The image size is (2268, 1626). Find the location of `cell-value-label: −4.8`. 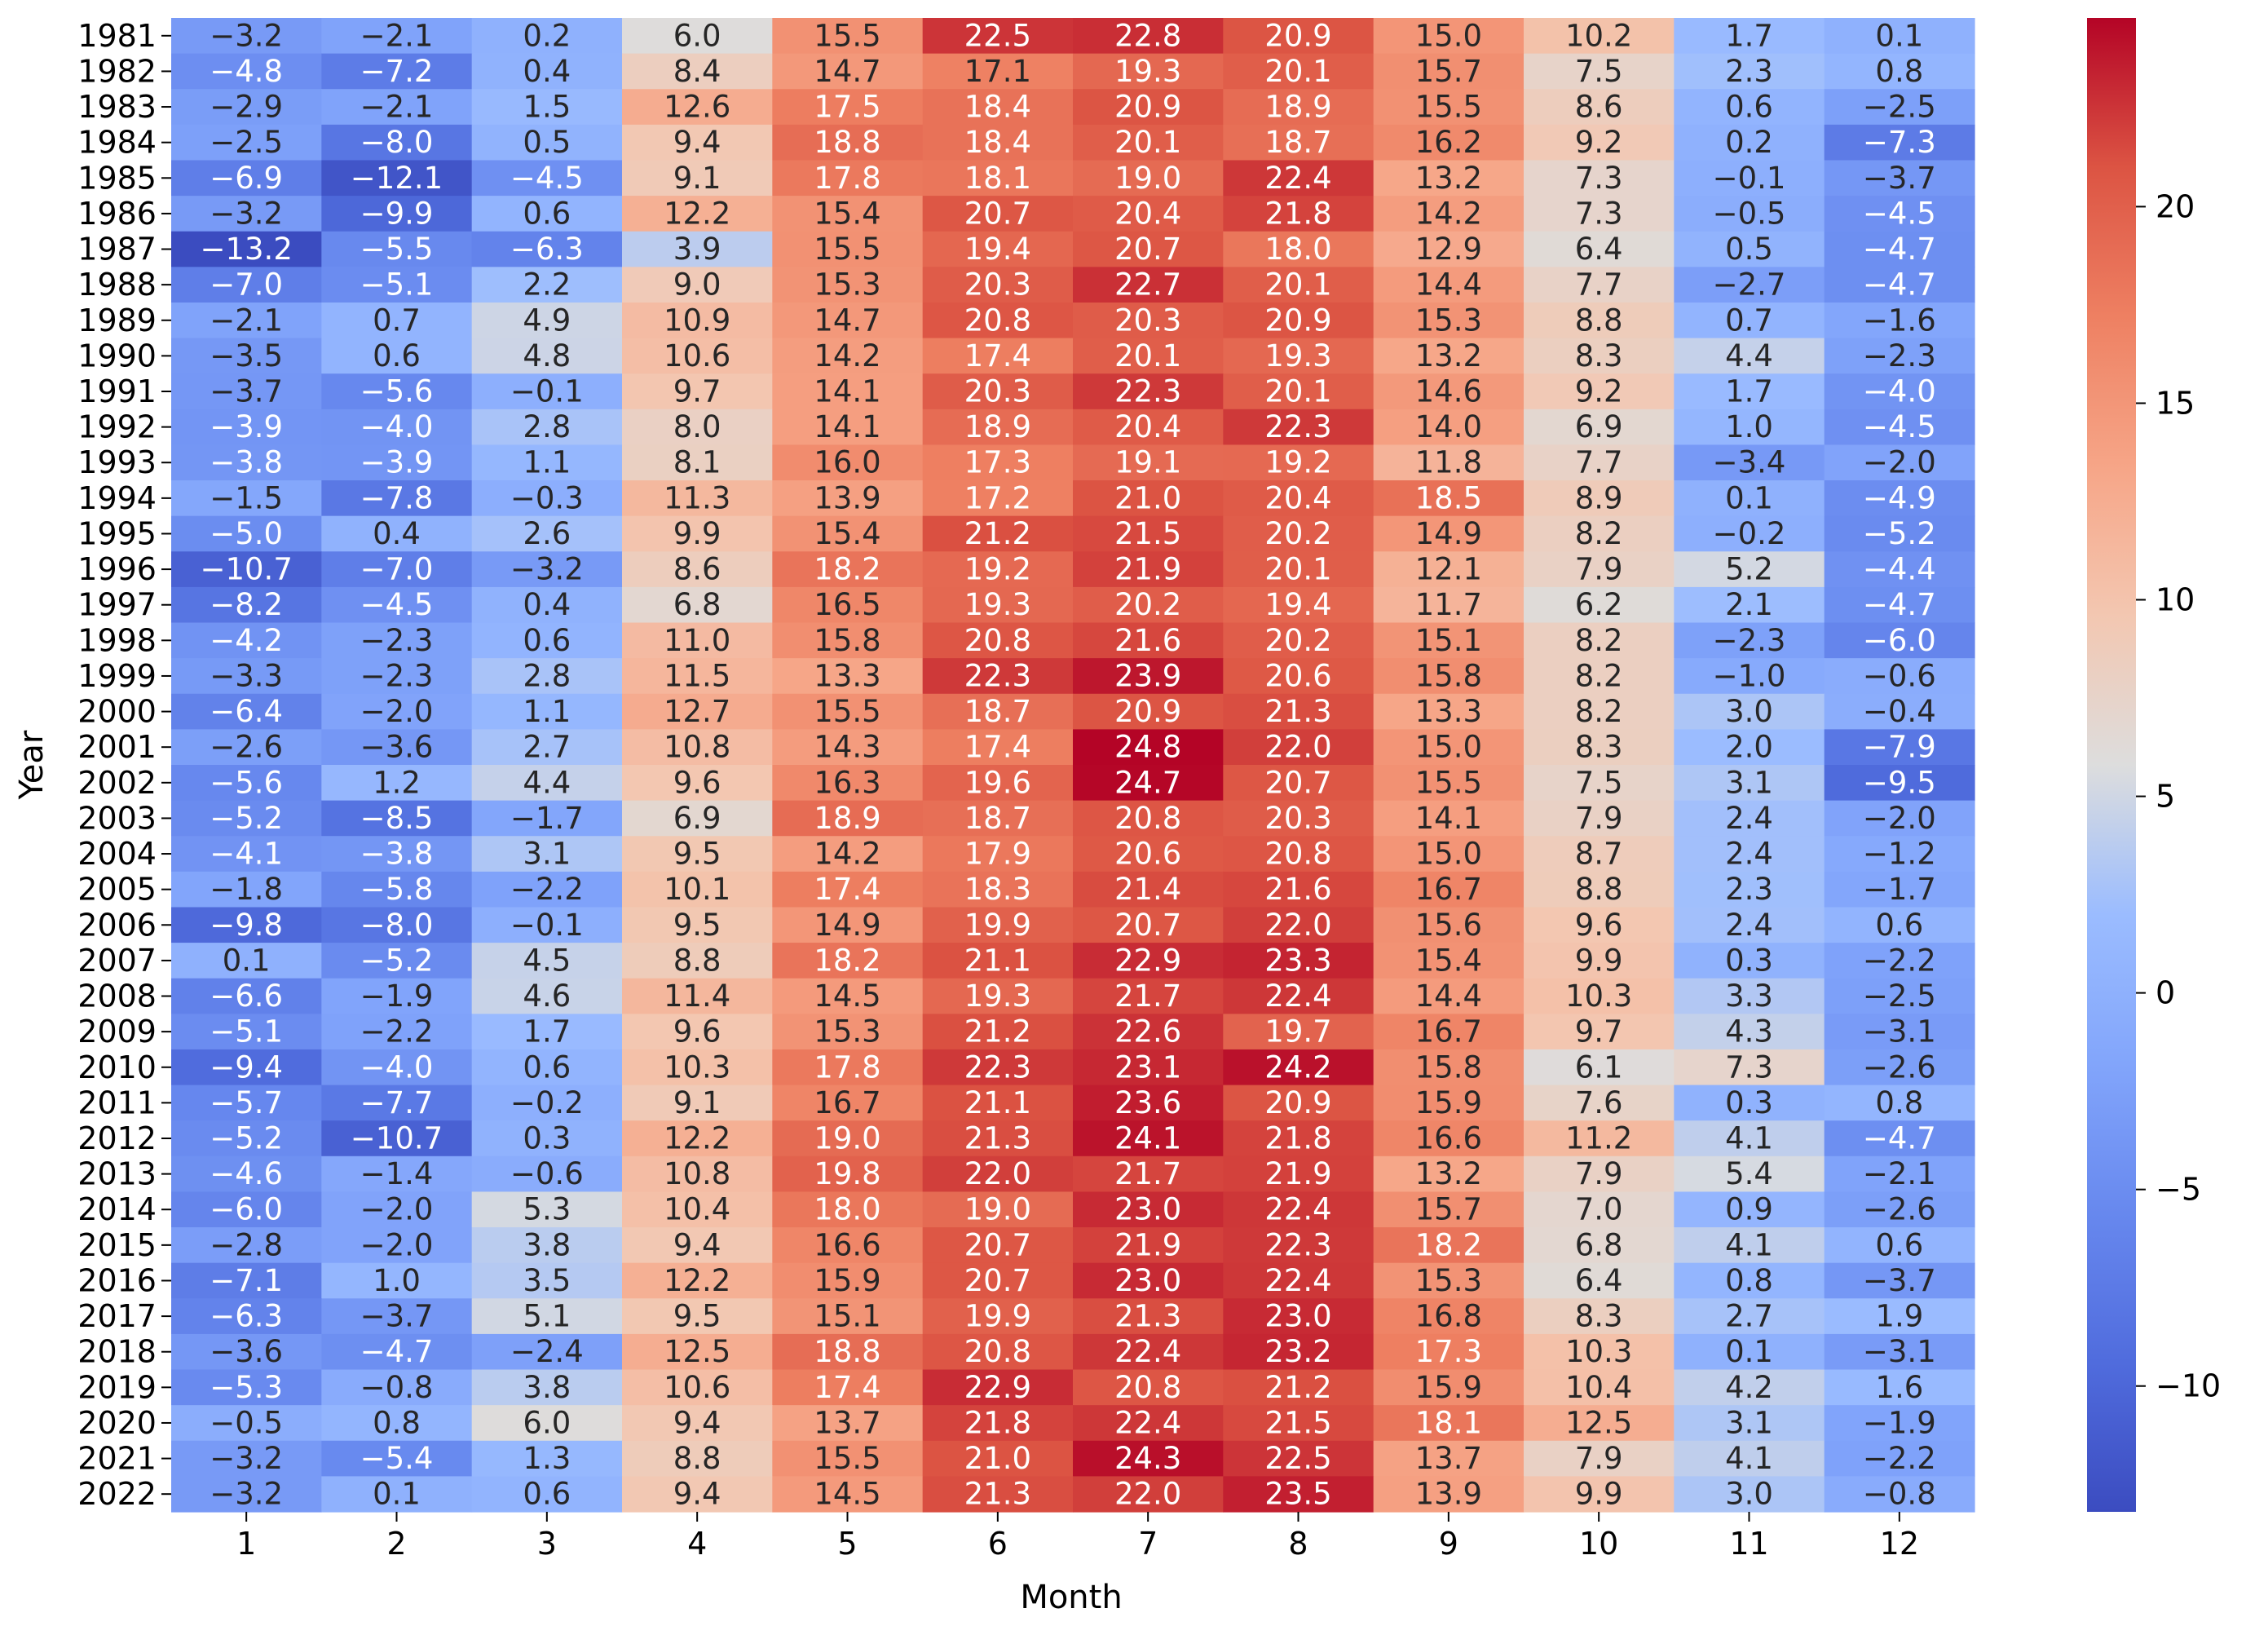

cell-value-label: −4.8 is located at coordinates (247, 71).